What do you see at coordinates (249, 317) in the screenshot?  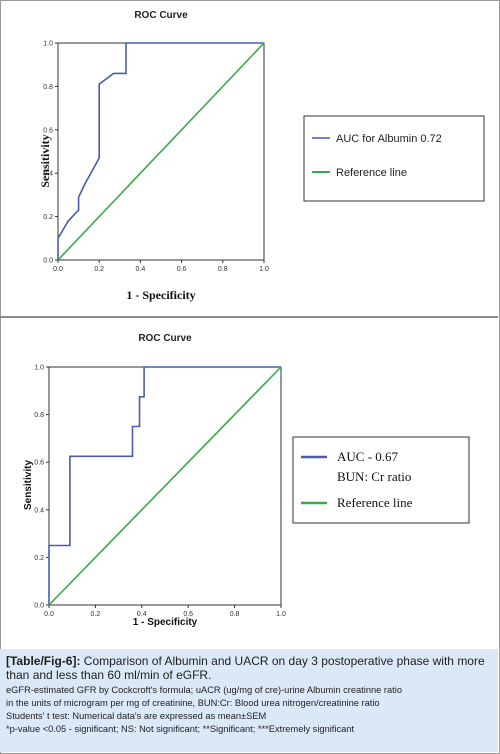 I see `panel-divider` at bounding box center [249, 317].